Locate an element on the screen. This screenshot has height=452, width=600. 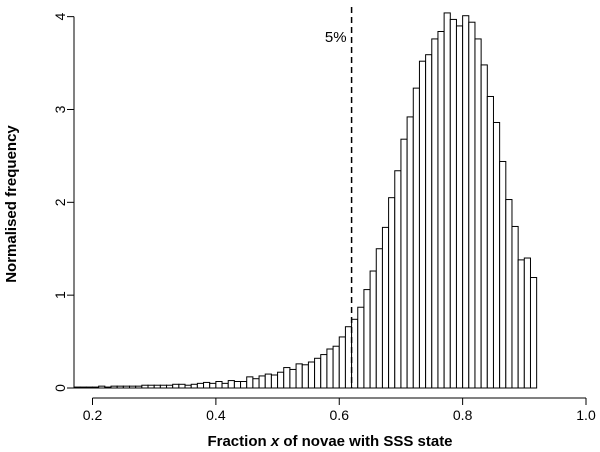
reference-line-label: 5% is located at coordinates (336, 37).